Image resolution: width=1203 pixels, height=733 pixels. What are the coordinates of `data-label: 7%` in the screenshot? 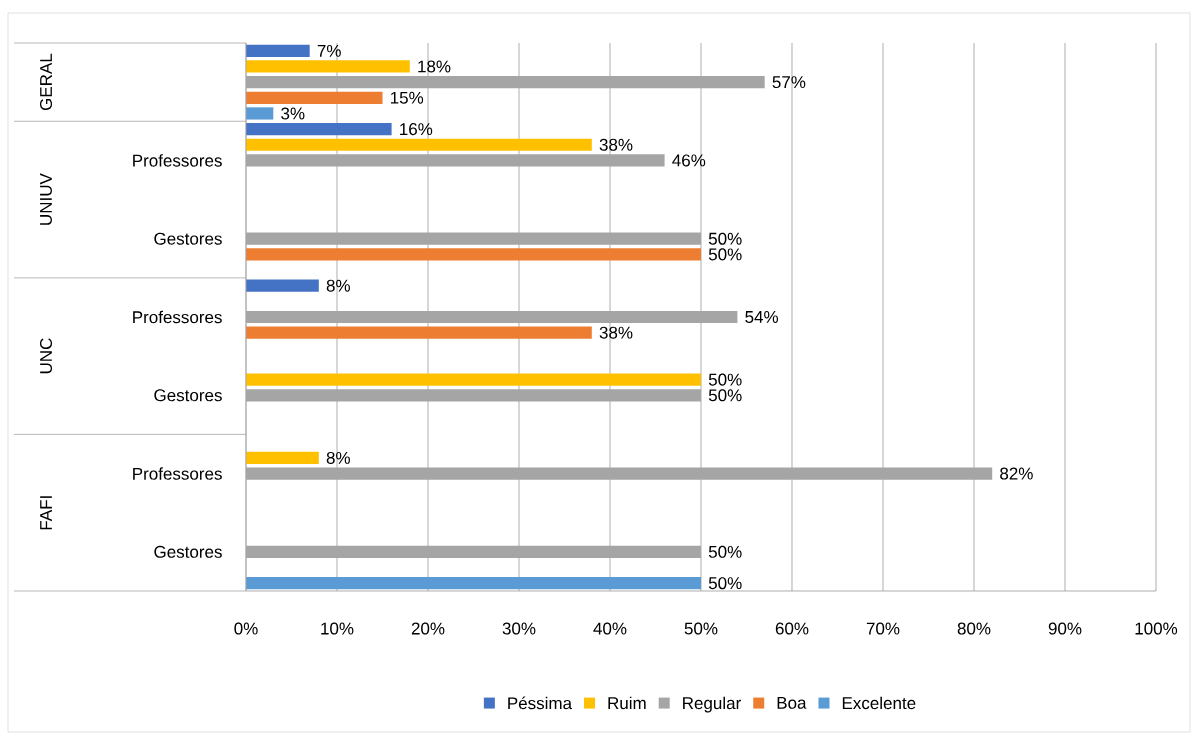 It's located at (329, 50).